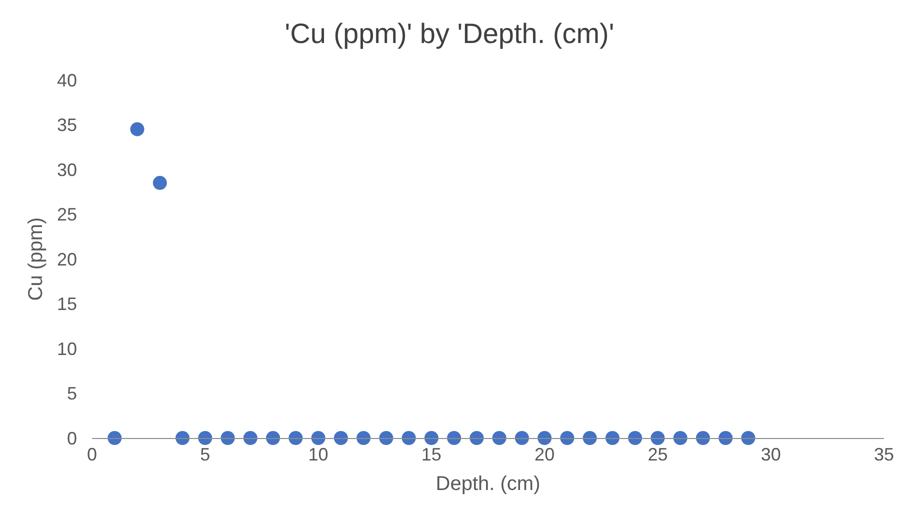  What do you see at coordinates (488, 484) in the screenshot?
I see `x-axis-title: Depth. (cm)` at bounding box center [488, 484].